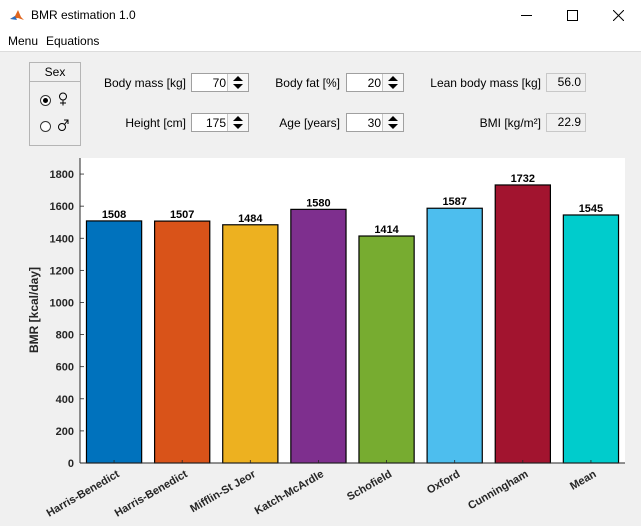 This screenshot has height=526, width=641. What do you see at coordinates (309, 123) in the screenshot?
I see `age-label: Age [years]` at bounding box center [309, 123].